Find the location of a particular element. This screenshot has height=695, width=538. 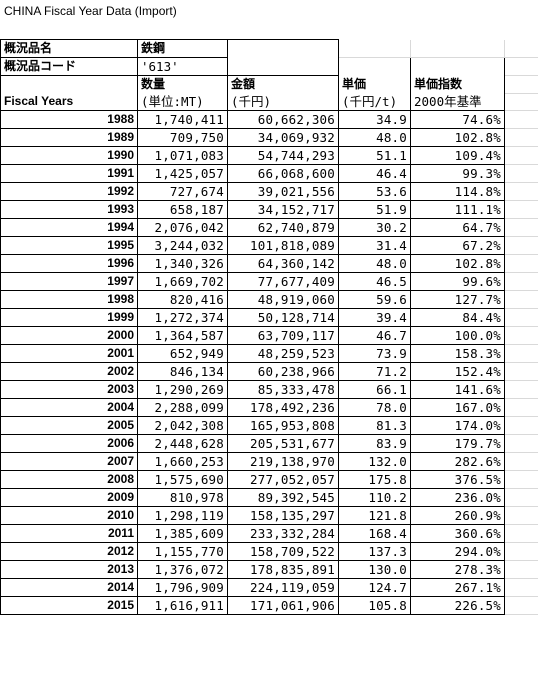

year-cell: 2003 is located at coordinates (69, 389).